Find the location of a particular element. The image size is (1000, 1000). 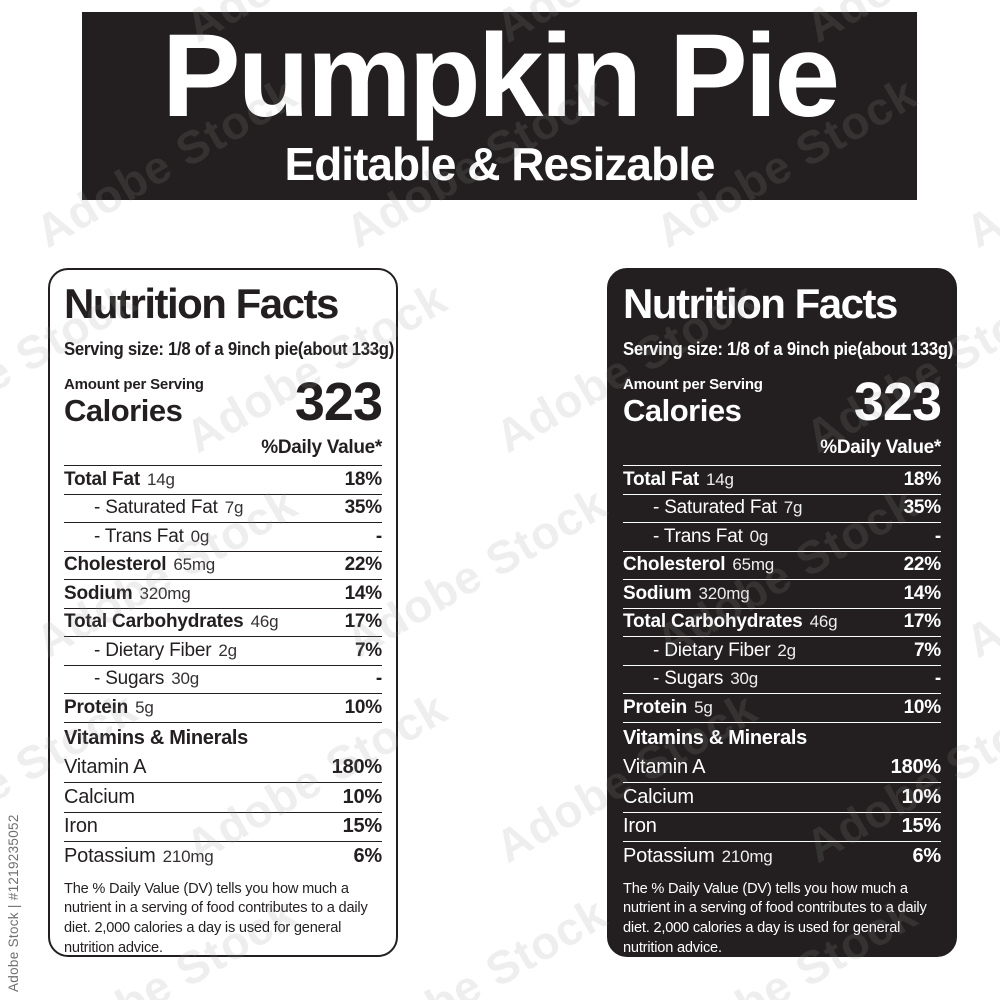

nutrient-row: Total Carbohydrates 46g 17% is located at coordinates (223, 623).